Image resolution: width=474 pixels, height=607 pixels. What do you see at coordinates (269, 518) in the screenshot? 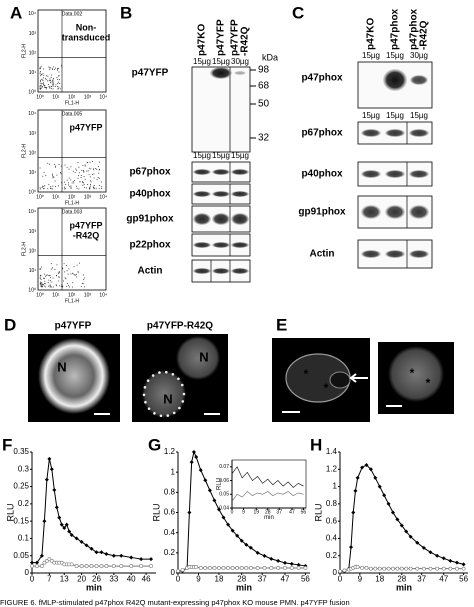
I see `x-axis-label: min` at bounding box center [269, 518].